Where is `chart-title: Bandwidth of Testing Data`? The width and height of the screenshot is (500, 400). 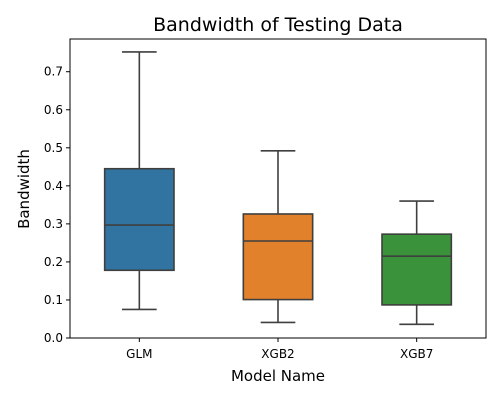
chart-title: Bandwidth of Testing Data is located at coordinates (278, 25).